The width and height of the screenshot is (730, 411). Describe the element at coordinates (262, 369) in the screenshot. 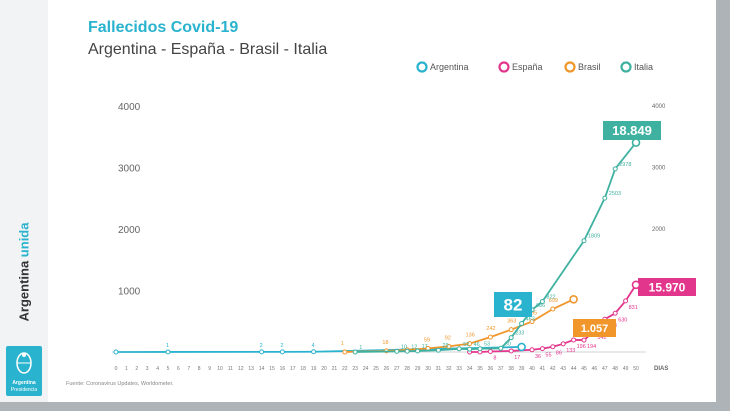

I see `x-tick-label: 14` at that location.